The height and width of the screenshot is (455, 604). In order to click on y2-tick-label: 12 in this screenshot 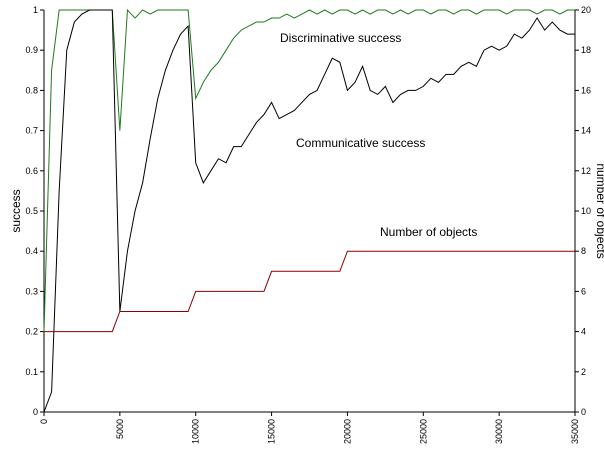, I will do `click(586, 171)`.